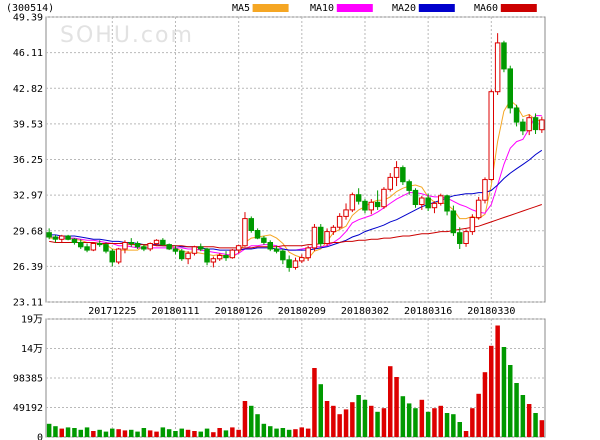 Image resolution: width=600 pixels, height=440 pixels. Describe the element at coordinates (518, 8) in the screenshot. I see `legend-swatch` at that location.